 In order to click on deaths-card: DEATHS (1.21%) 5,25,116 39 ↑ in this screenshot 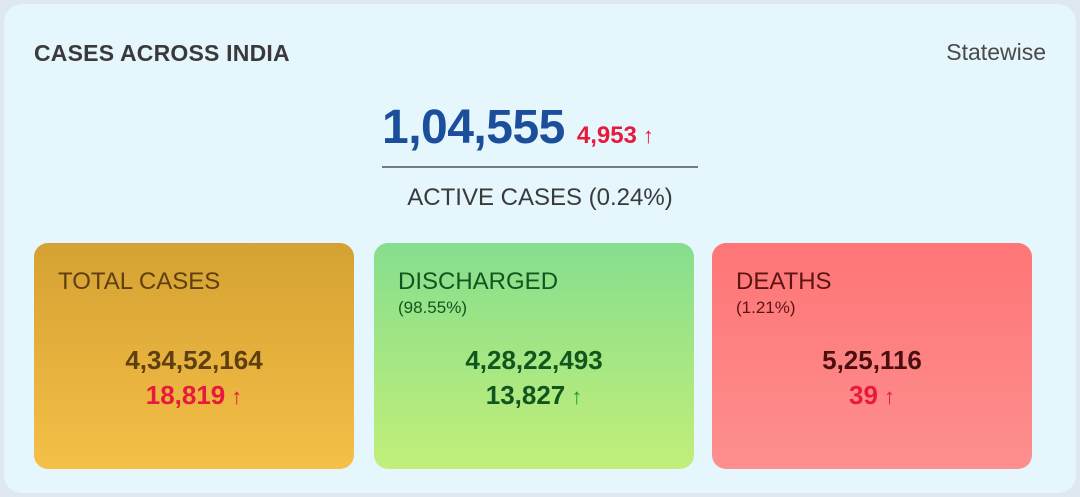, I will do `click(872, 356)`.